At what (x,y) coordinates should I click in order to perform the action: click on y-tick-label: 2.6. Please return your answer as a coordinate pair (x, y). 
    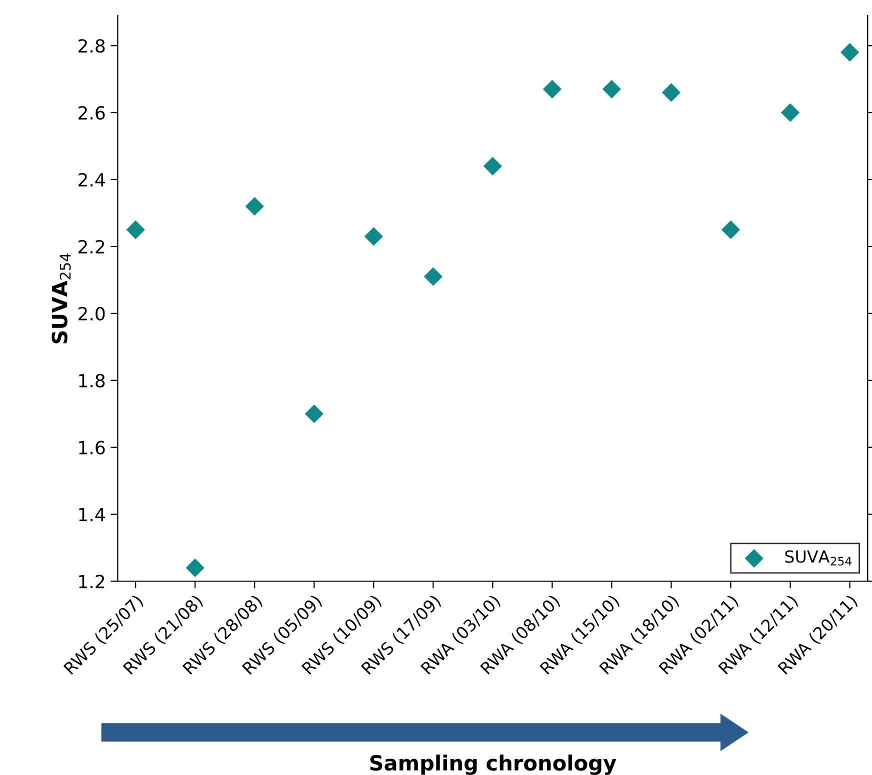
    Looking at the image, I should click on (91, 113).